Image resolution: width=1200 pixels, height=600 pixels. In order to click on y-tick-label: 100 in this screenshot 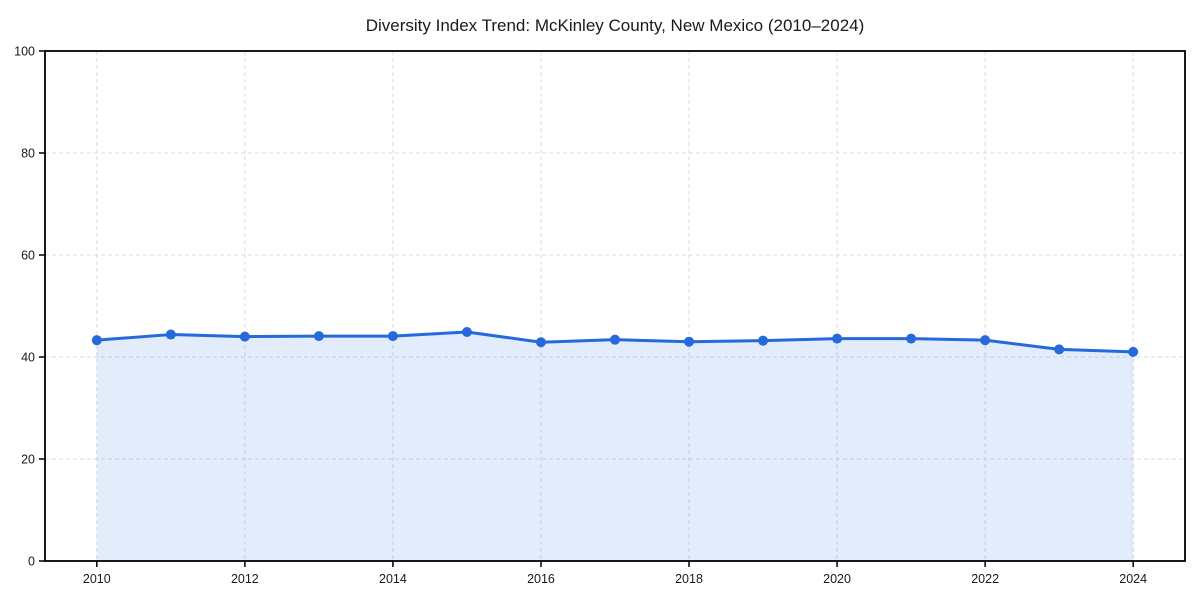, I will do `click(24, 52)`.